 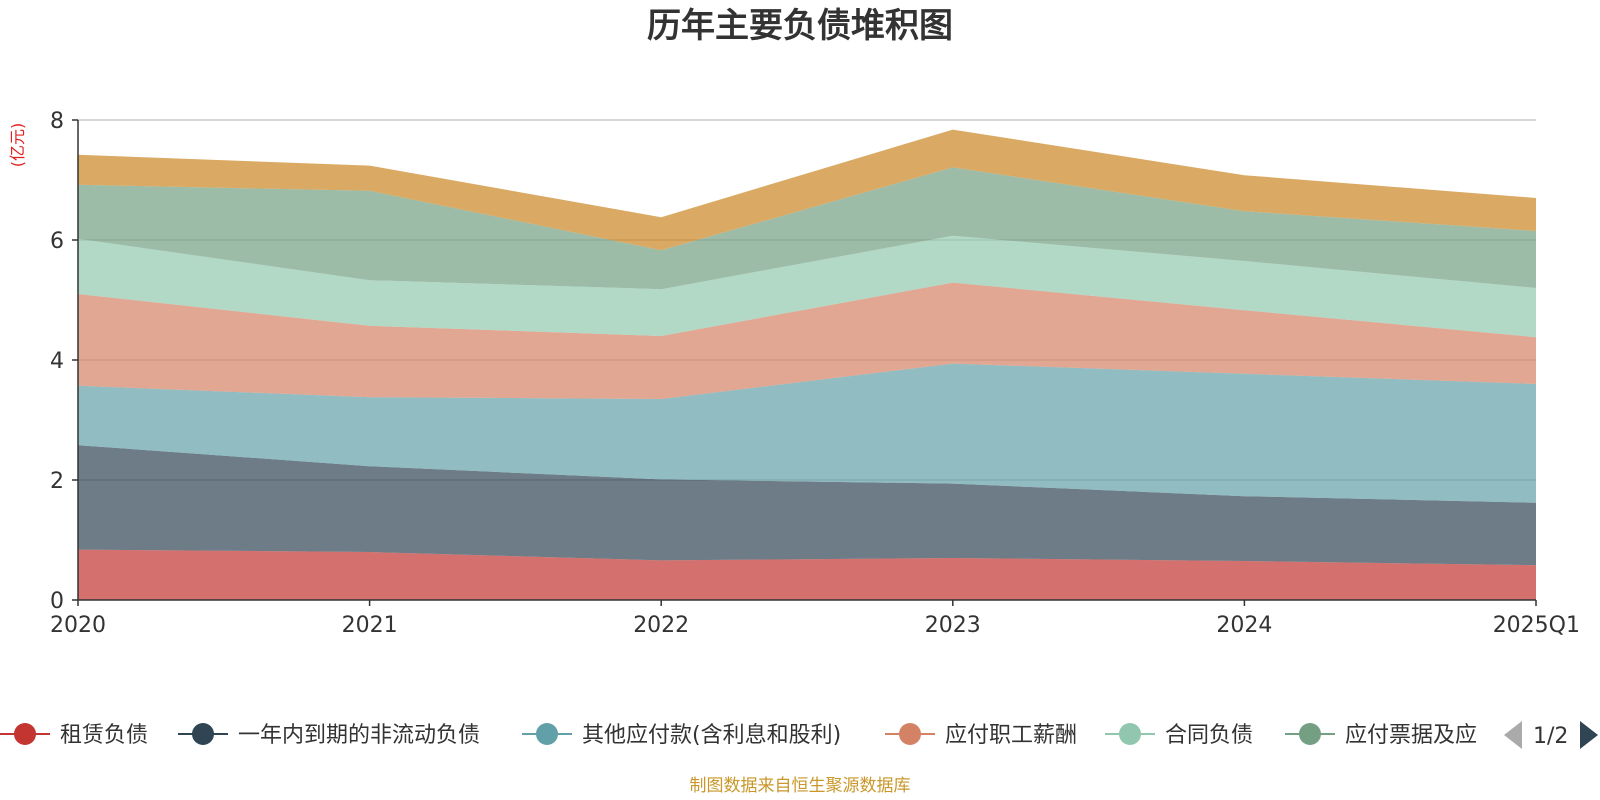 What do you see at coordinates (1011, 735) in the screenshot?
I see `legend-label: 应付职工薪酬` at bounding box center [1011, 735].